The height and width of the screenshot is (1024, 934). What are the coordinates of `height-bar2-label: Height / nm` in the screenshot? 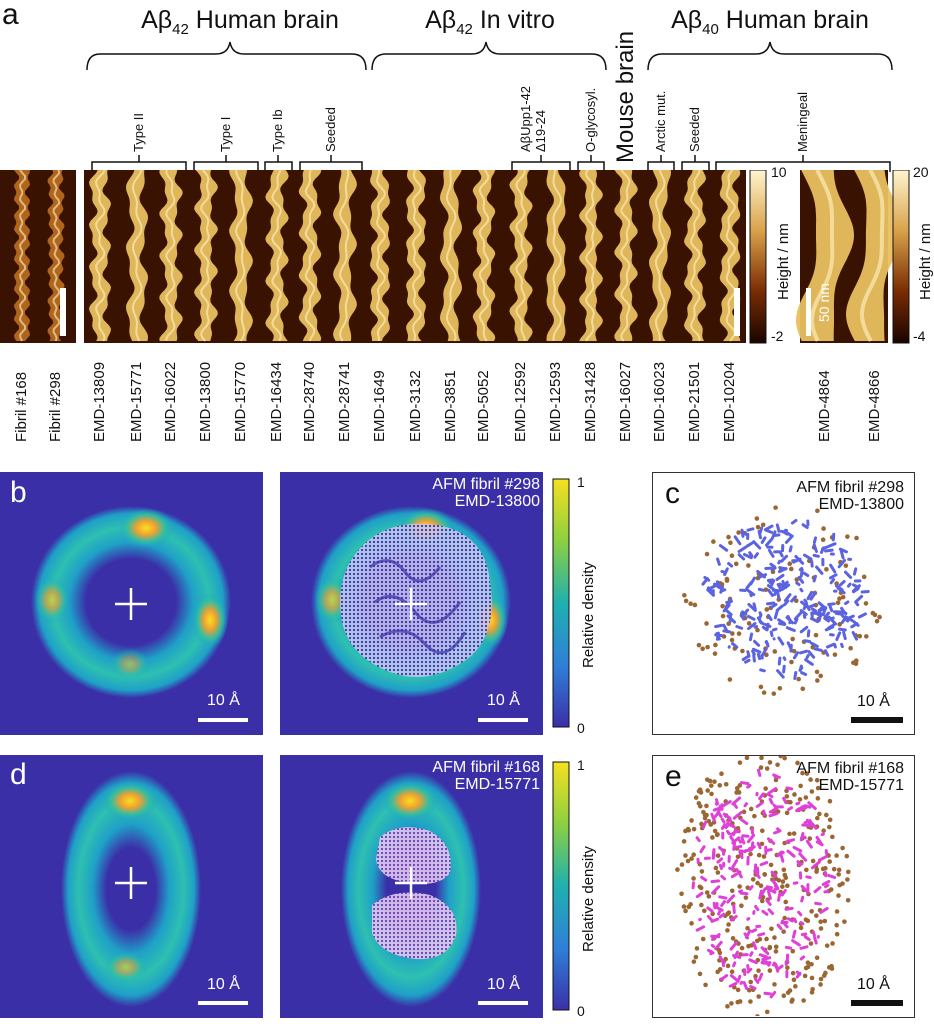 It's located at (925, 261).